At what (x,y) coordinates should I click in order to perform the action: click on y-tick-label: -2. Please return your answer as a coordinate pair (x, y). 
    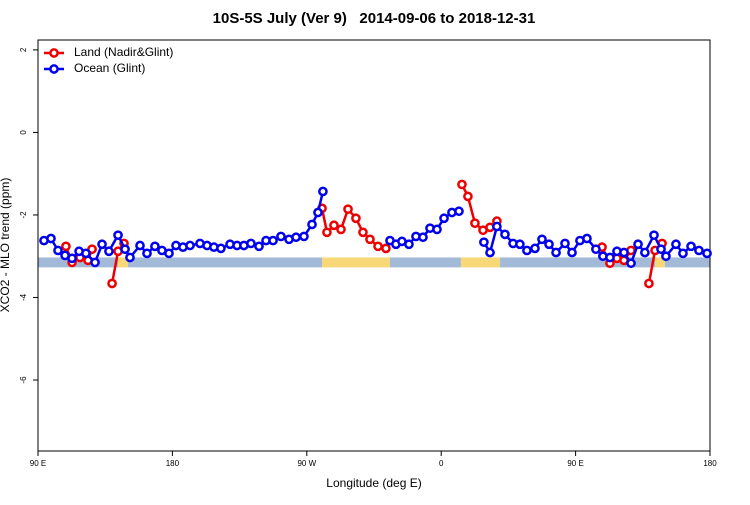
    Looking at the image, I should click on (23, 215).